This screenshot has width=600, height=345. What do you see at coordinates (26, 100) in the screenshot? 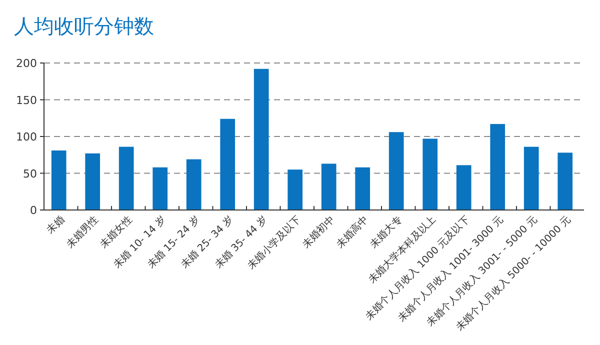
I see `y-tick-label: 150` at bounding box center [26, 100].